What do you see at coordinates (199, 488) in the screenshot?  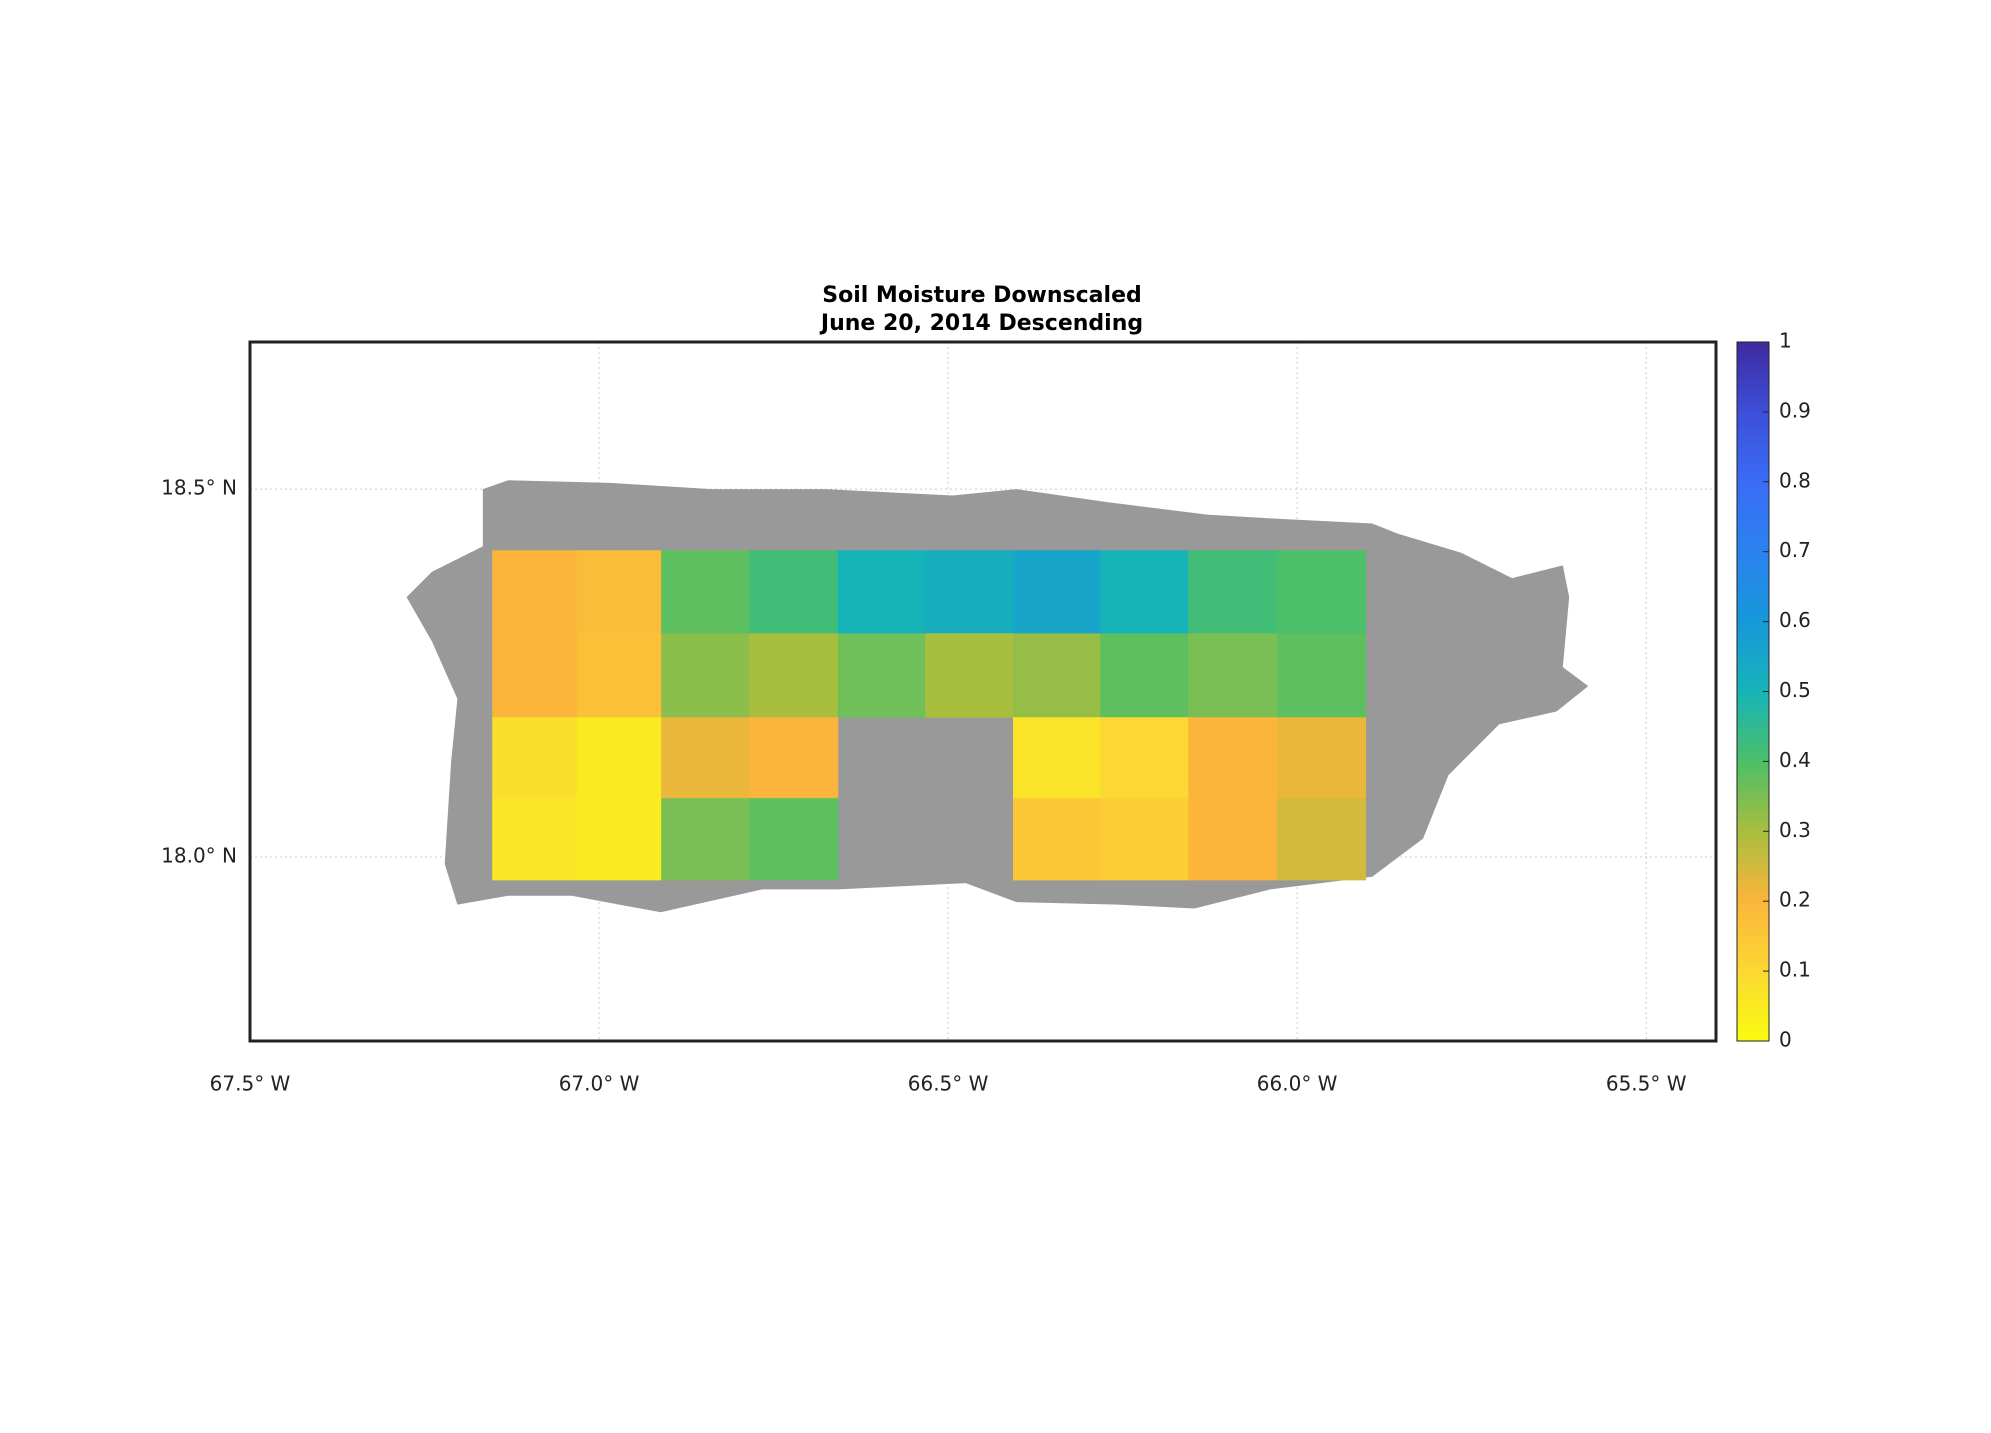 I see `y-tick-label: 18.5° N` at bounding box center [199, 488].